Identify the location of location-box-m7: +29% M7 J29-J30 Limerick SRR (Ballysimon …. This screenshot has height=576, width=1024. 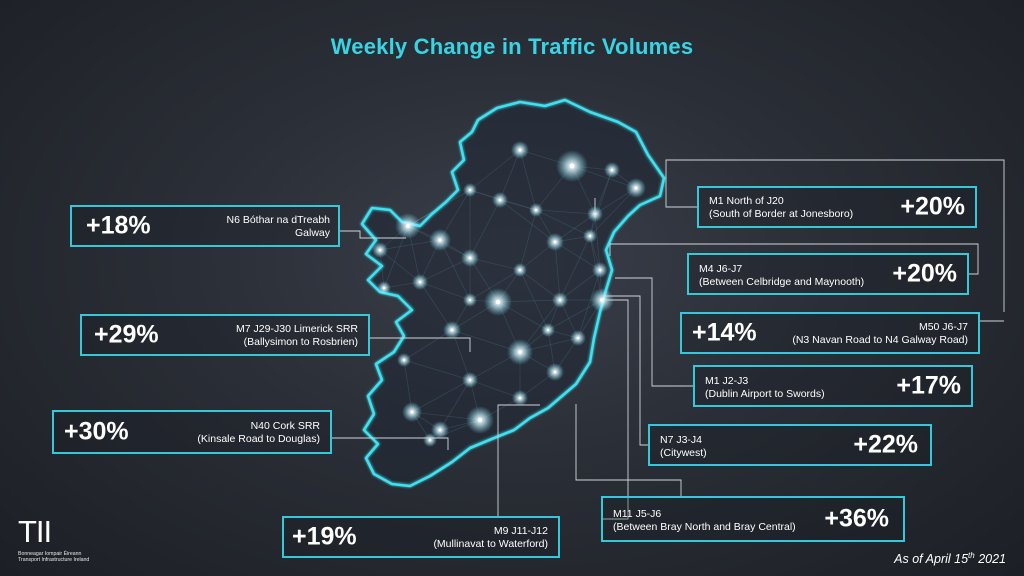
(225, 335).